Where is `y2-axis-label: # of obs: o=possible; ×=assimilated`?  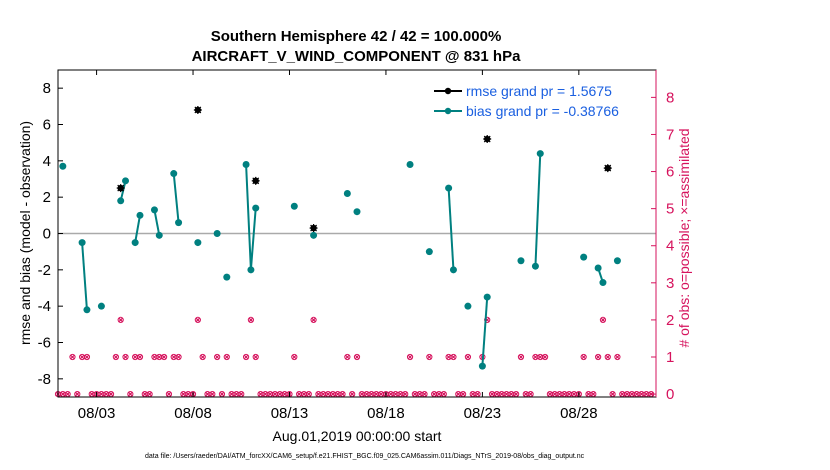
y2-axis-label: # of obs: o=possible; ×=assimilated is located at coordinates (684, 237).